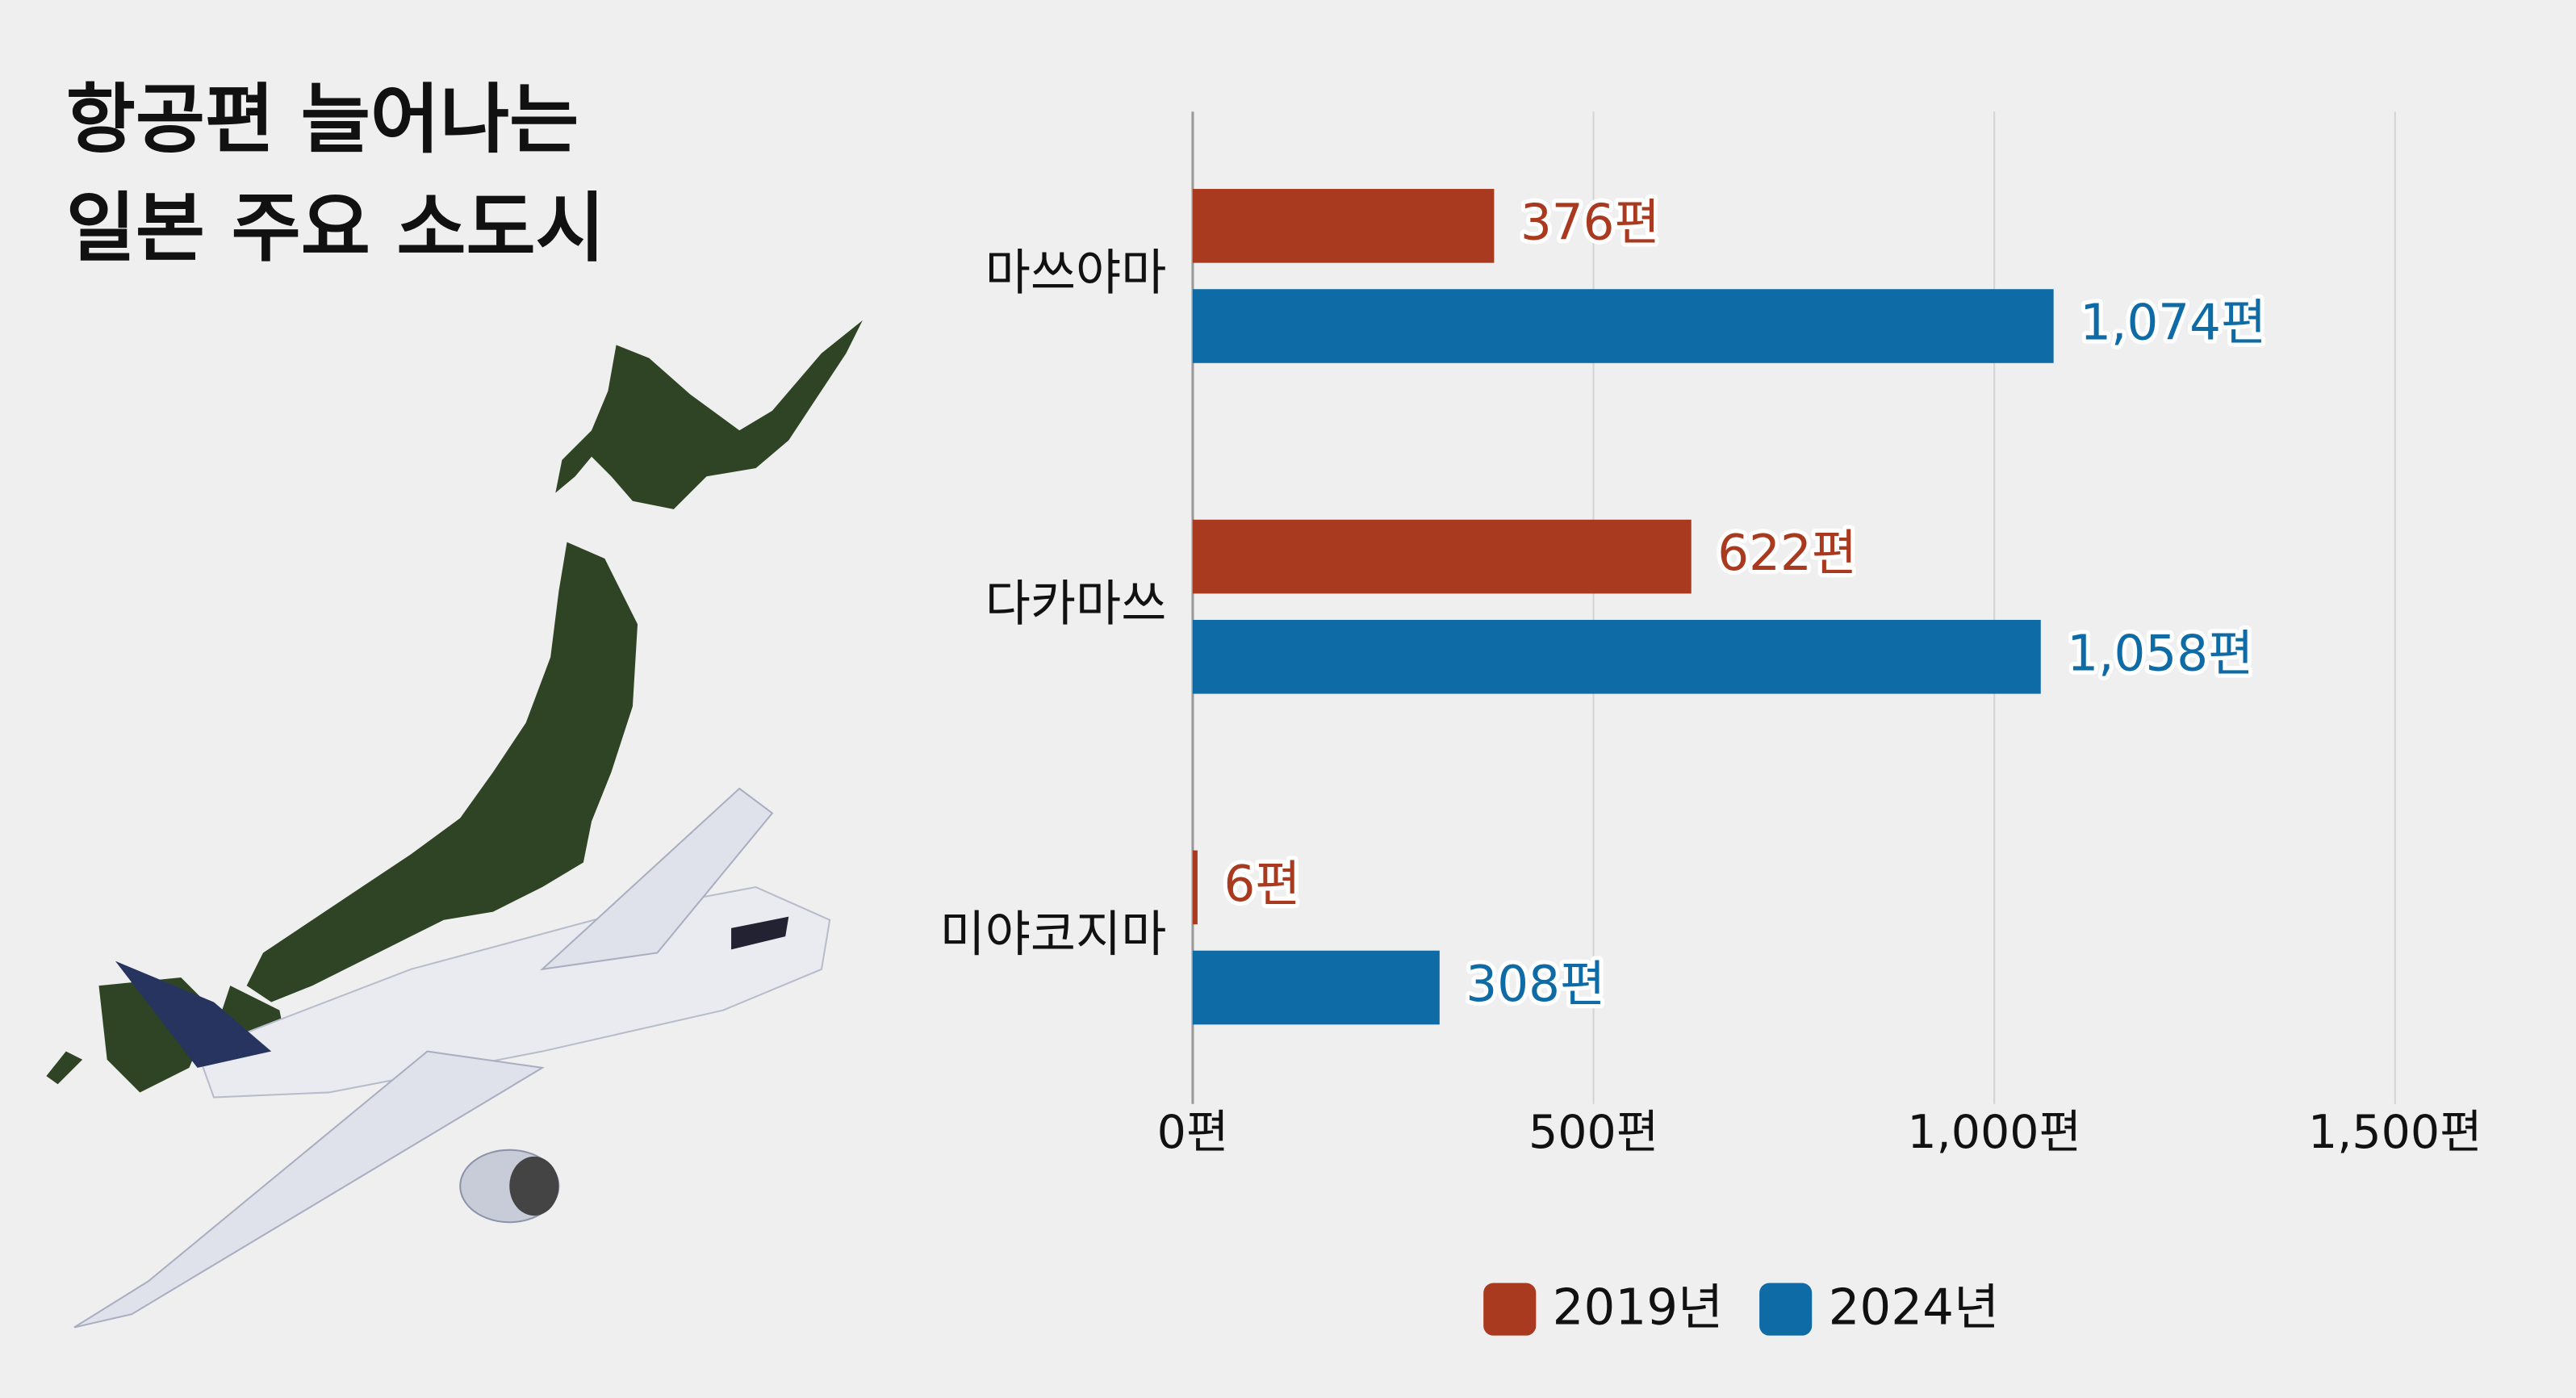  Describe the element at coordinates (1590, 222) in the screenshot. I see `value-label: 376편` at that location.